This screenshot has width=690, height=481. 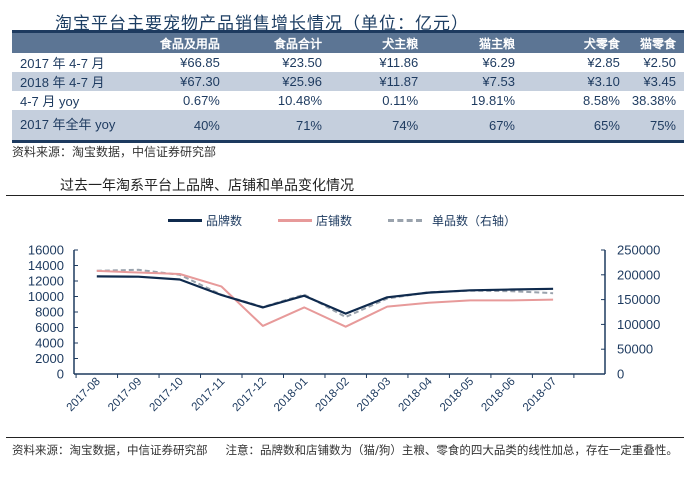 I want to click on y-tick-label: 14000, so click(x=46, y=265).